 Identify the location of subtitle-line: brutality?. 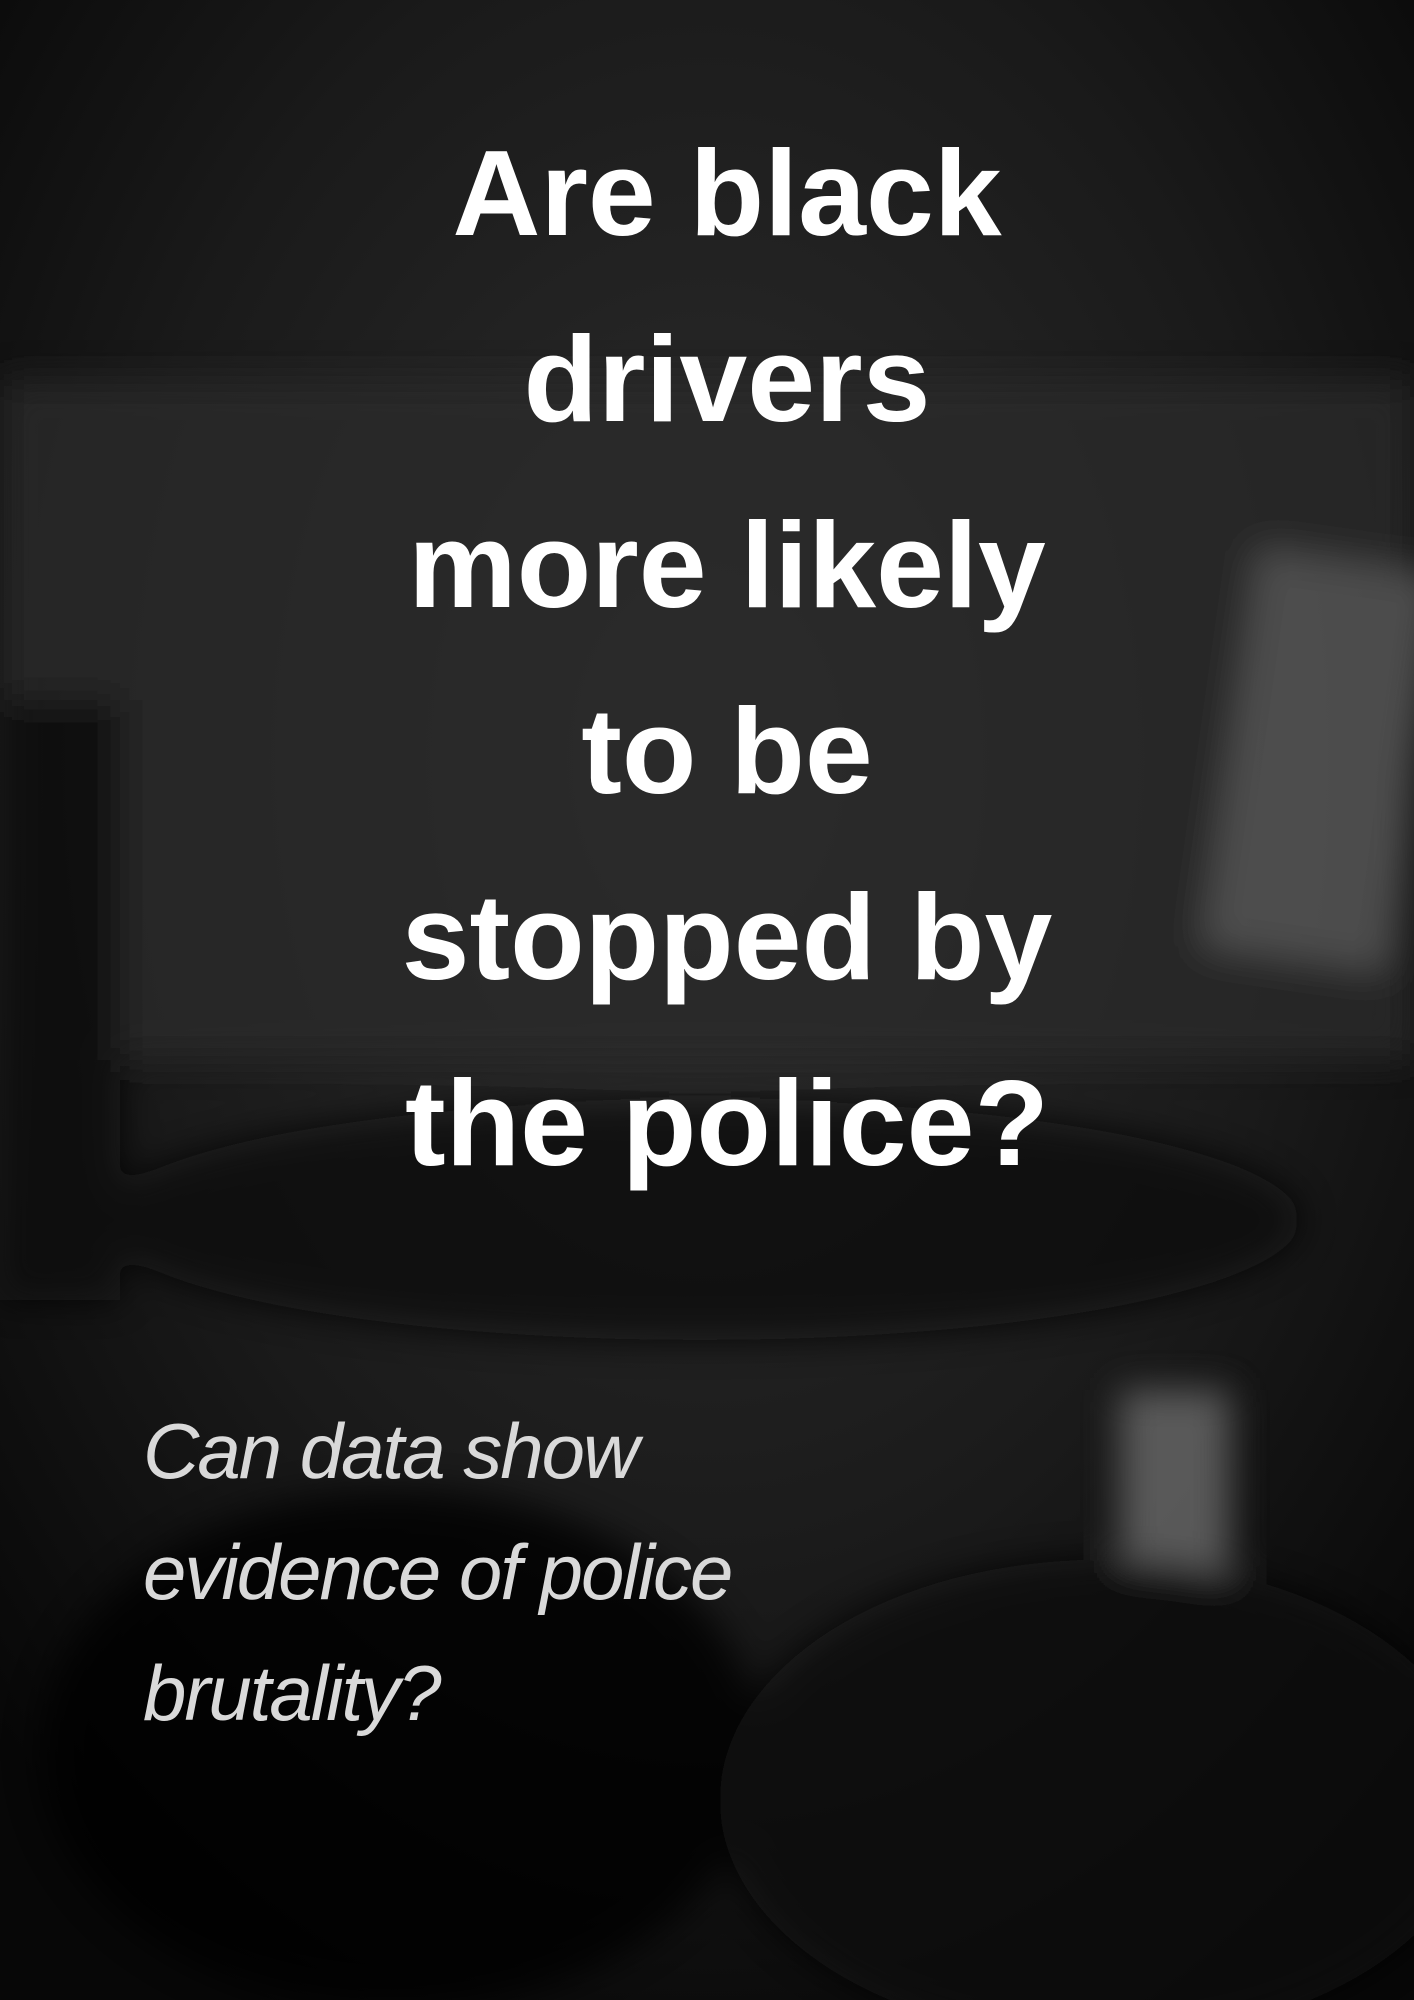
(292, 1693).